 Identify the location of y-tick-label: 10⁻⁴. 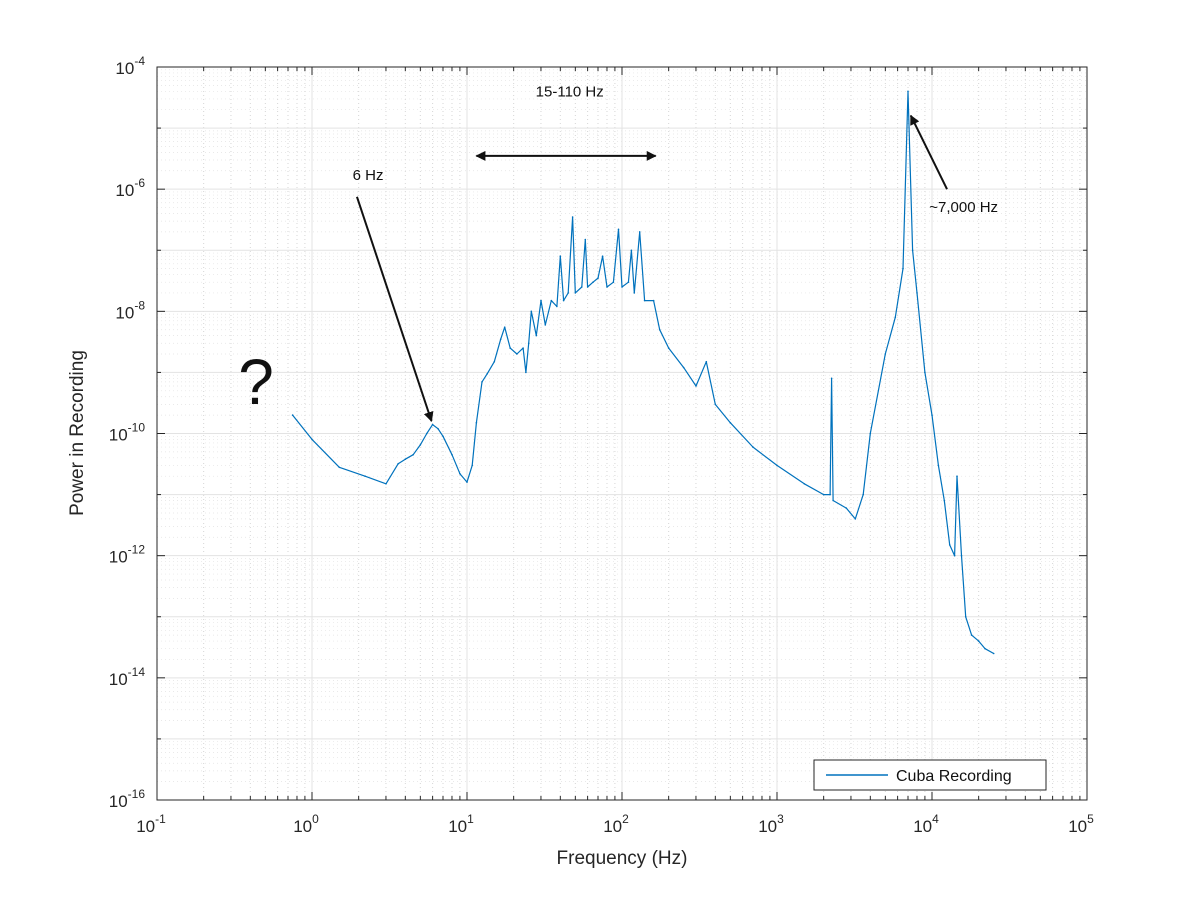
(130, 66).